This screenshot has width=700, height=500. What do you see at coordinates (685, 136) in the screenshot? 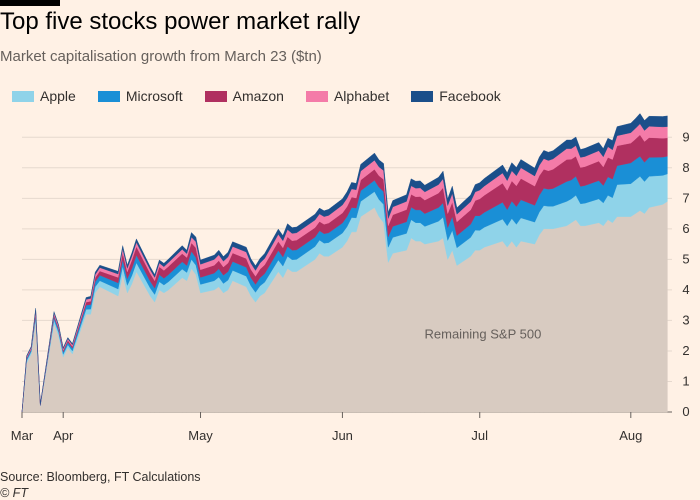
I see `y-tick-label: 9` at bounding box center [685, 136].